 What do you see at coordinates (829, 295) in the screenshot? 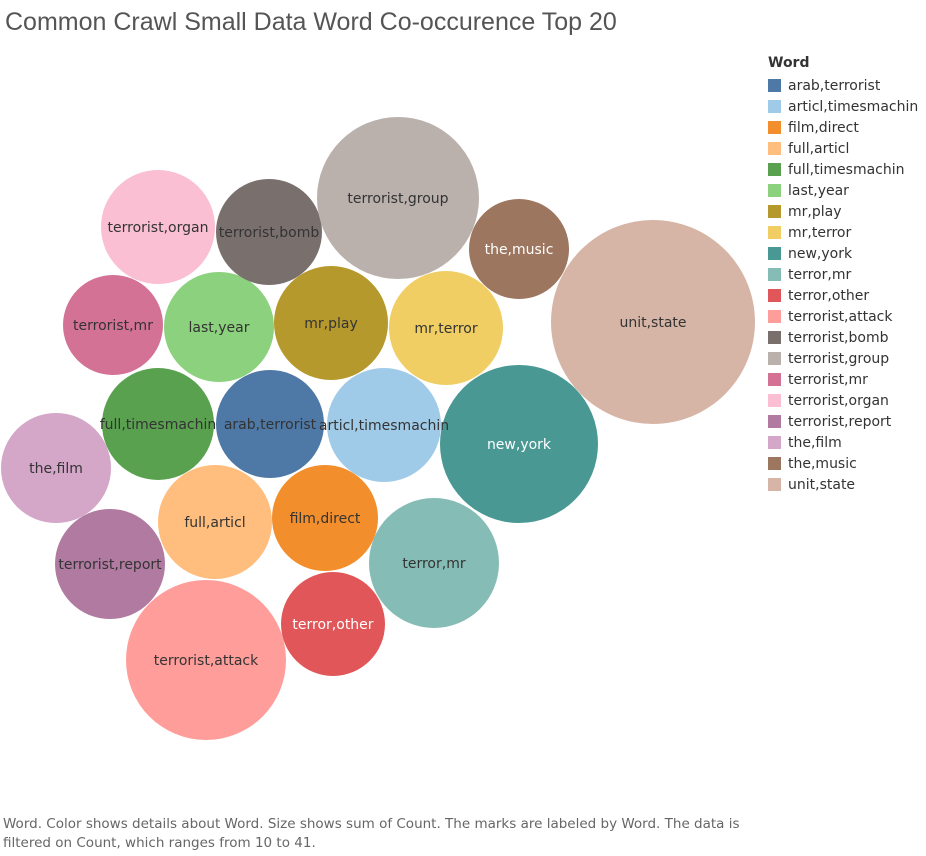
I see `legend-label: terror,other` at bounding box center [829, 295].